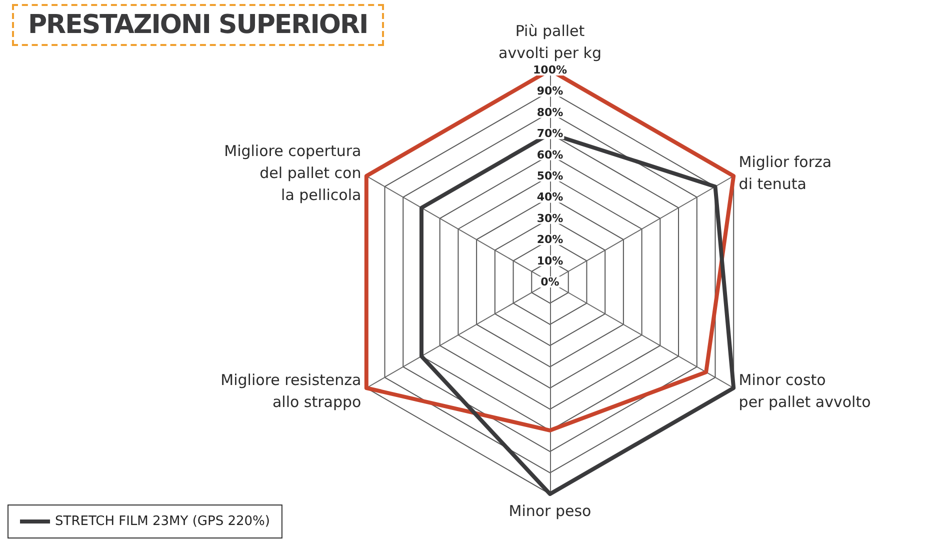 The image size is (931, 548). Describe the element at coordinates (293, 173) in the screenshot. I see `spoke-label: Migliore copertura del pallet con la pellicola` at that location.